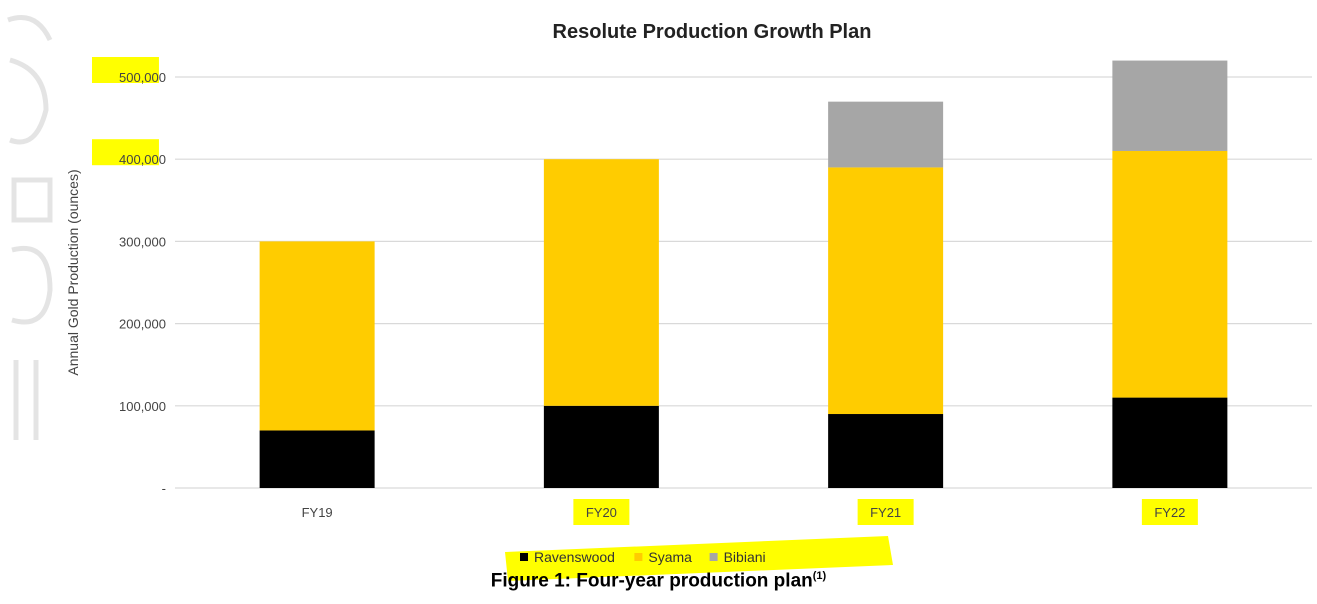 The image size is (1317, 604). I want to click on bar-syama-fy21, so click(886, 291).